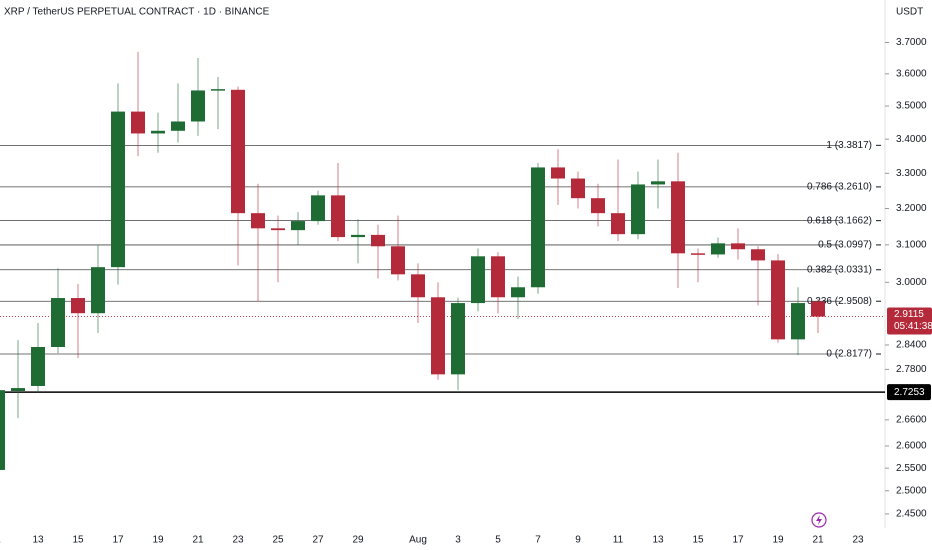 The image size is (932, 550). I want to click on countdown: 05:41:38, so click(913, 326).